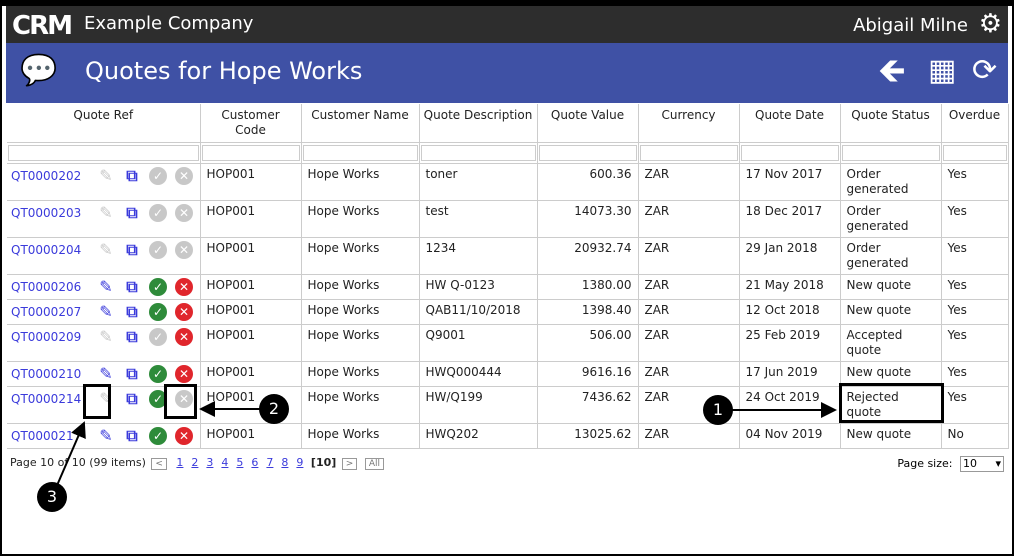 This screenshot has height=556, width=1014. What do you see at coordinates (42, 435) in the screenshot?
I see `quote-ref-link: QT000021` at bounding box center [42, 435].